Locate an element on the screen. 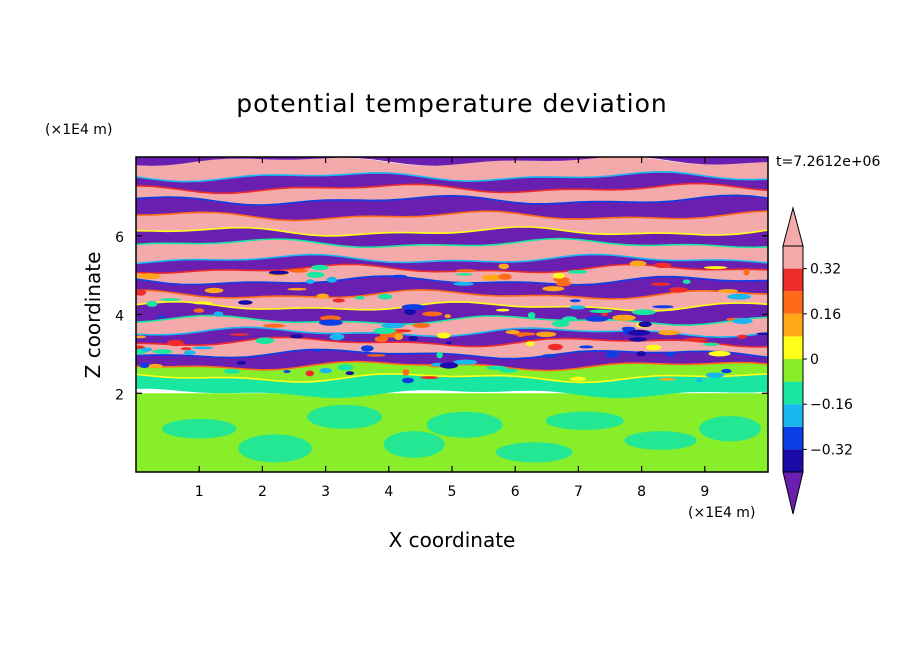  y-tick-label-4: 4 is located at coordinates (119, 317).